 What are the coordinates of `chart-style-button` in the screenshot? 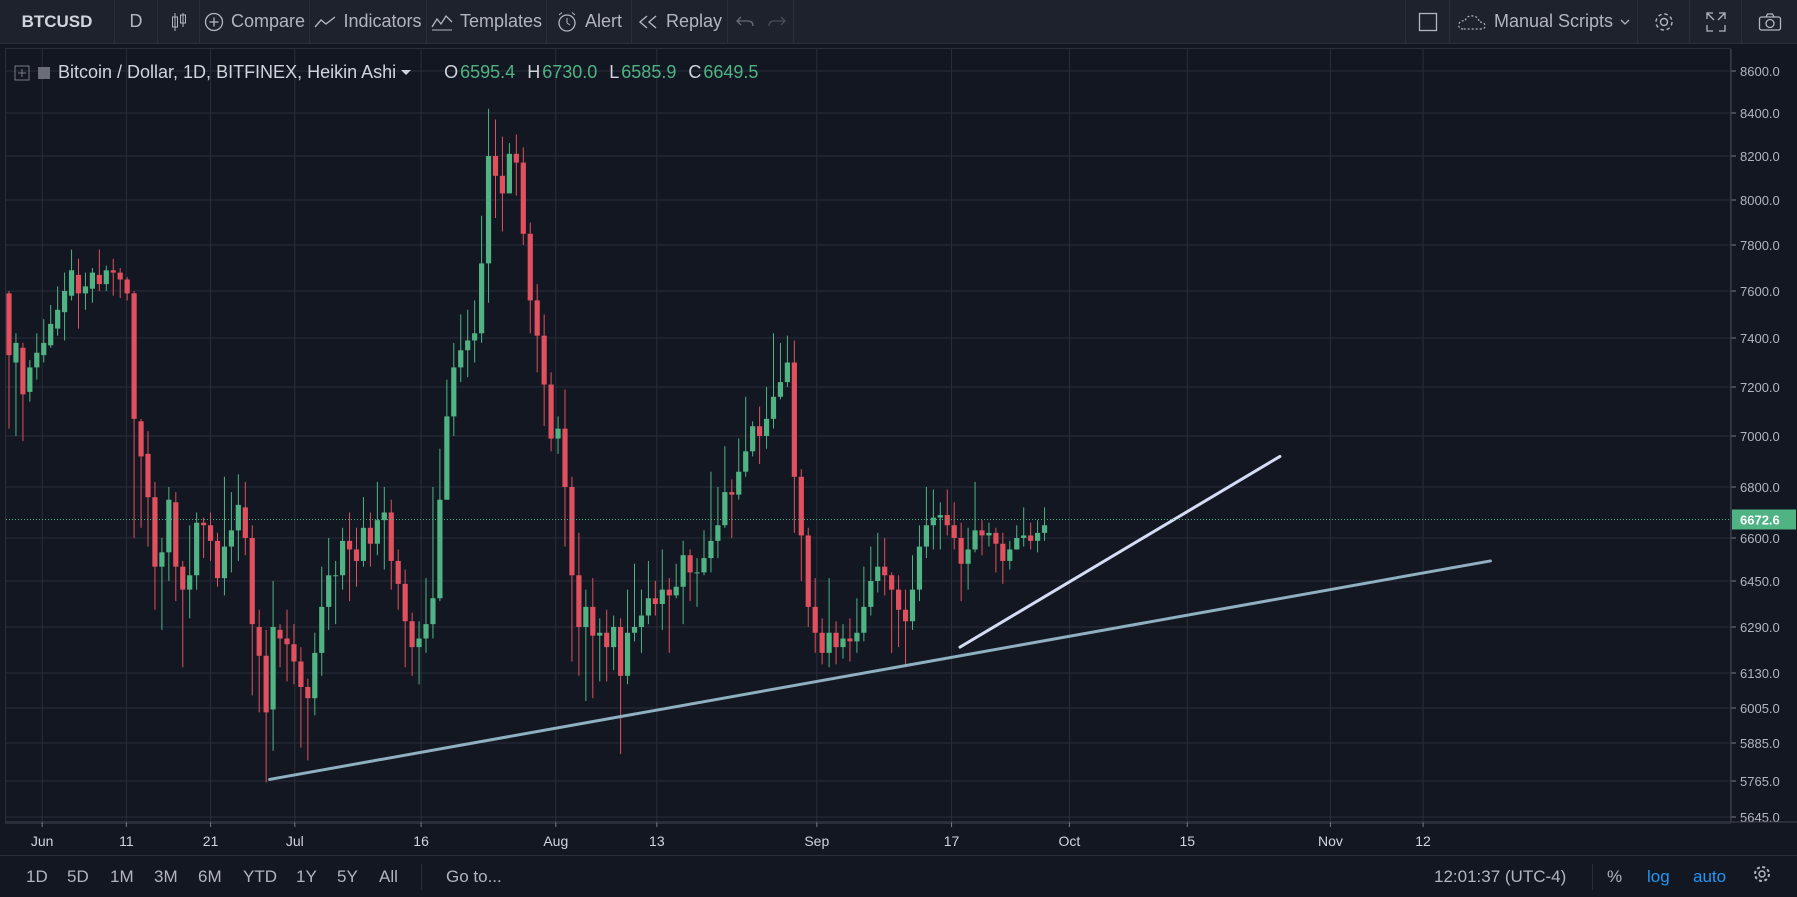 It's located at (179, 21).